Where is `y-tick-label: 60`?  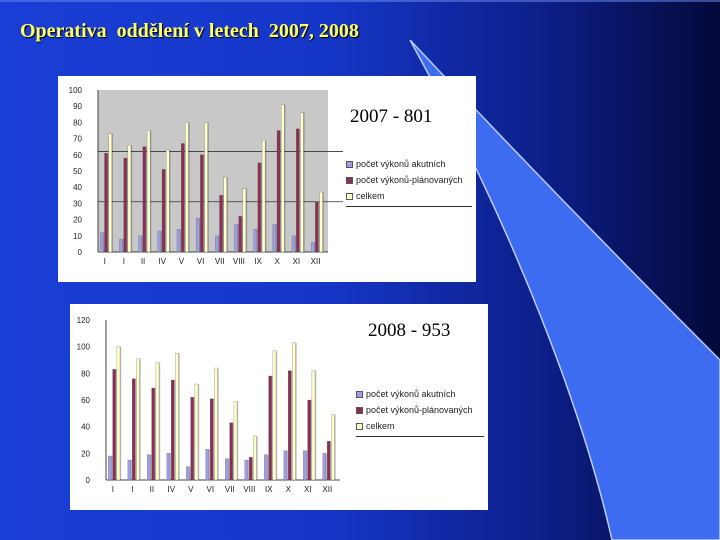 y-tick-label: 60 is located at coordinates (77, 155).